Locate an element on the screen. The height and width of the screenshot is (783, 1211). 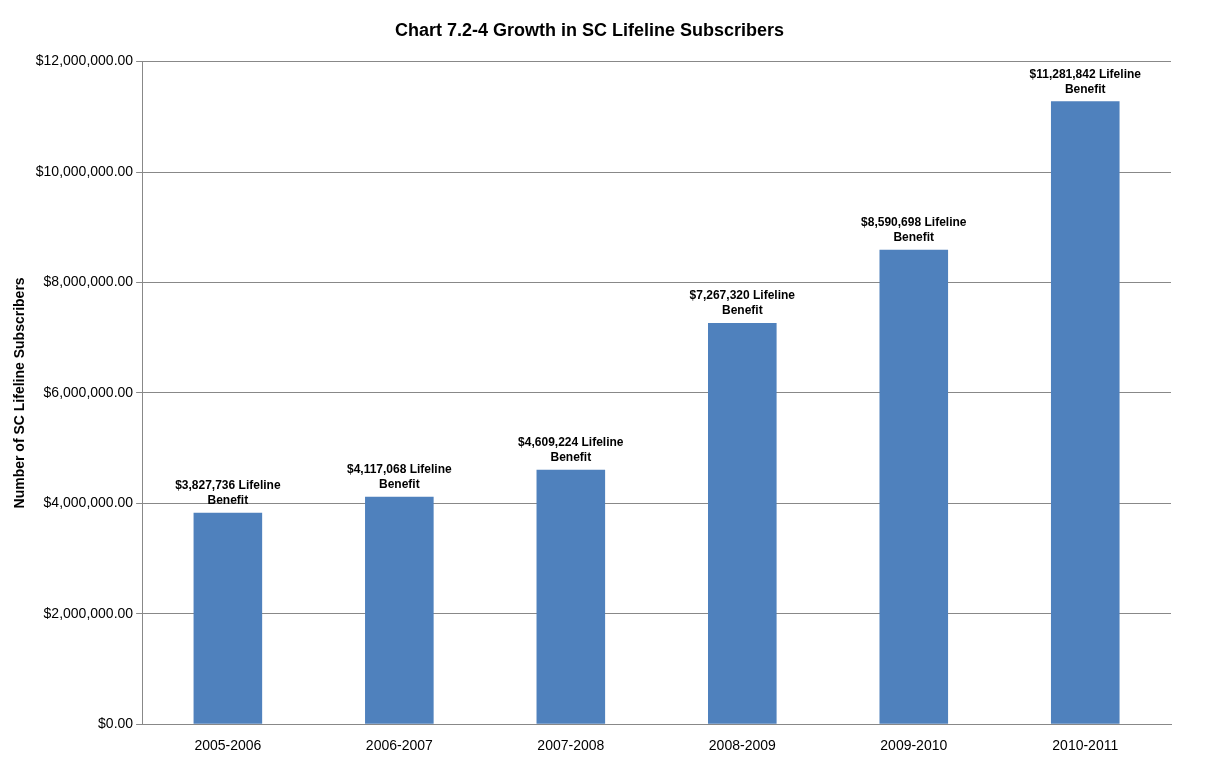
data-label: $7,267,320 Lifeline Benefit is located at coordinates (742, 303).